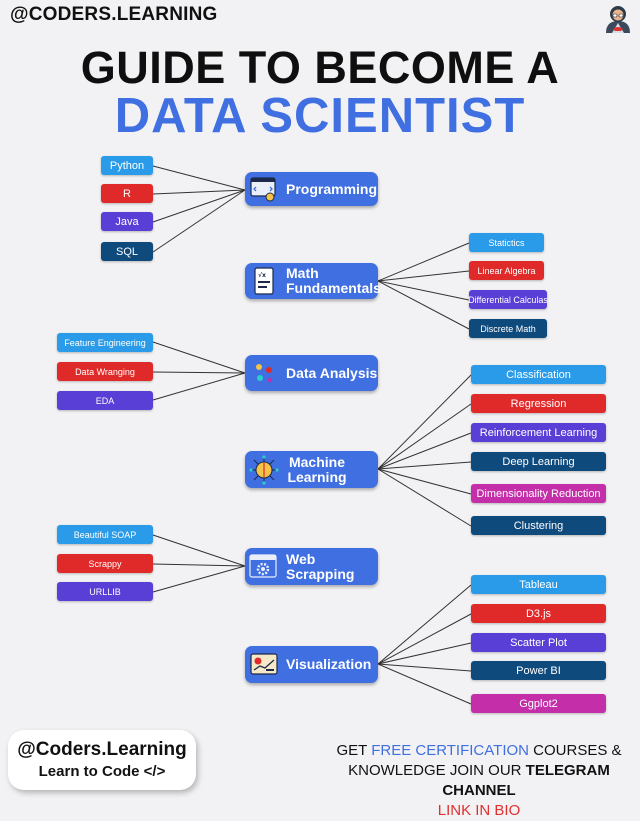 This screenshot has height=821, width=640. What do you see at coordinates (538, 403) in the screenshot?
I see `chip-regression: Regression` at bounding box center [538, 403].